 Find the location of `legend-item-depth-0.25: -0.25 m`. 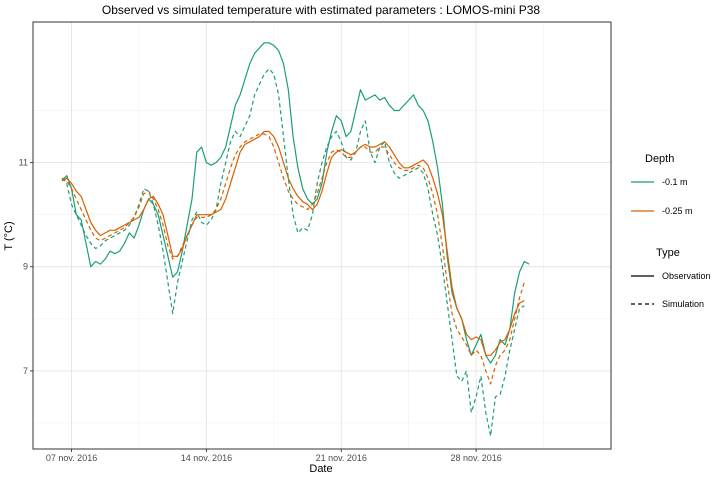

legend-item-depth-0.25: -0.25 m is located at coordinates (662, 211).